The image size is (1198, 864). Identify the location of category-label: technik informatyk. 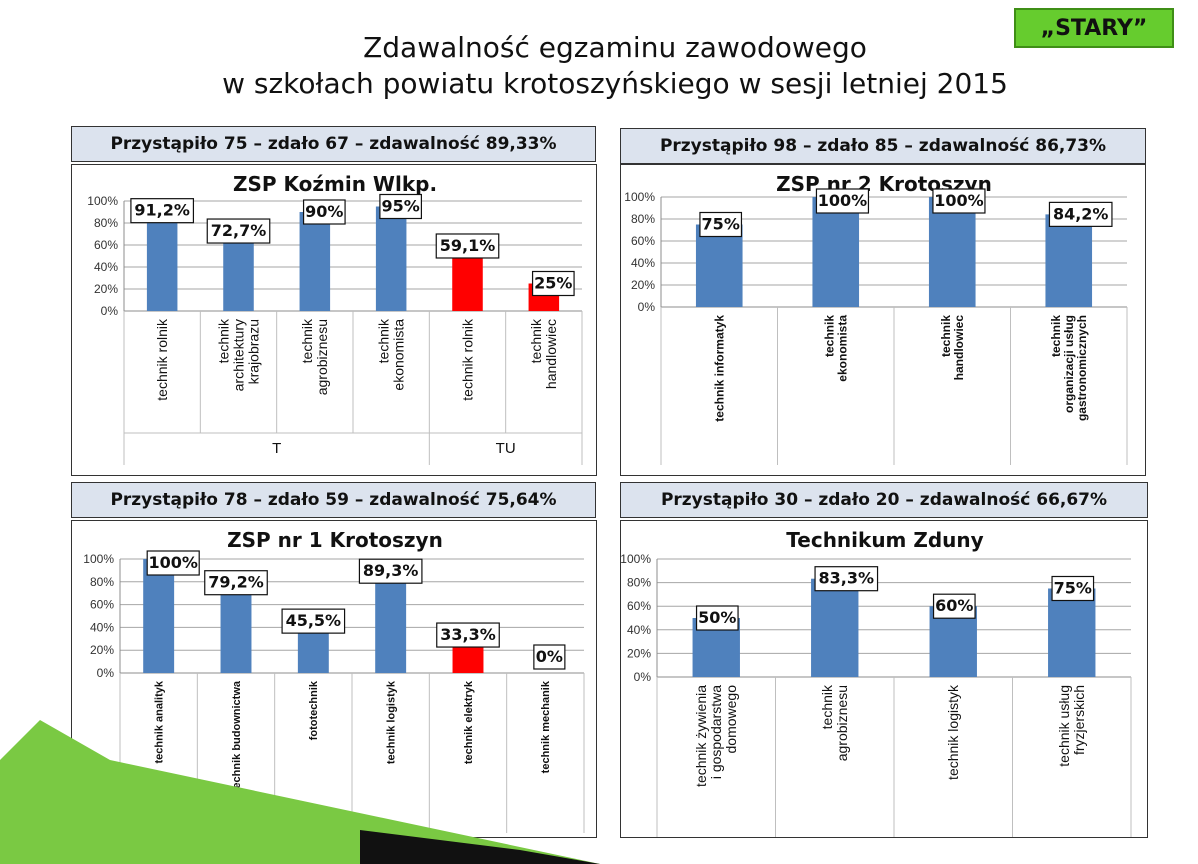
(719, 368).